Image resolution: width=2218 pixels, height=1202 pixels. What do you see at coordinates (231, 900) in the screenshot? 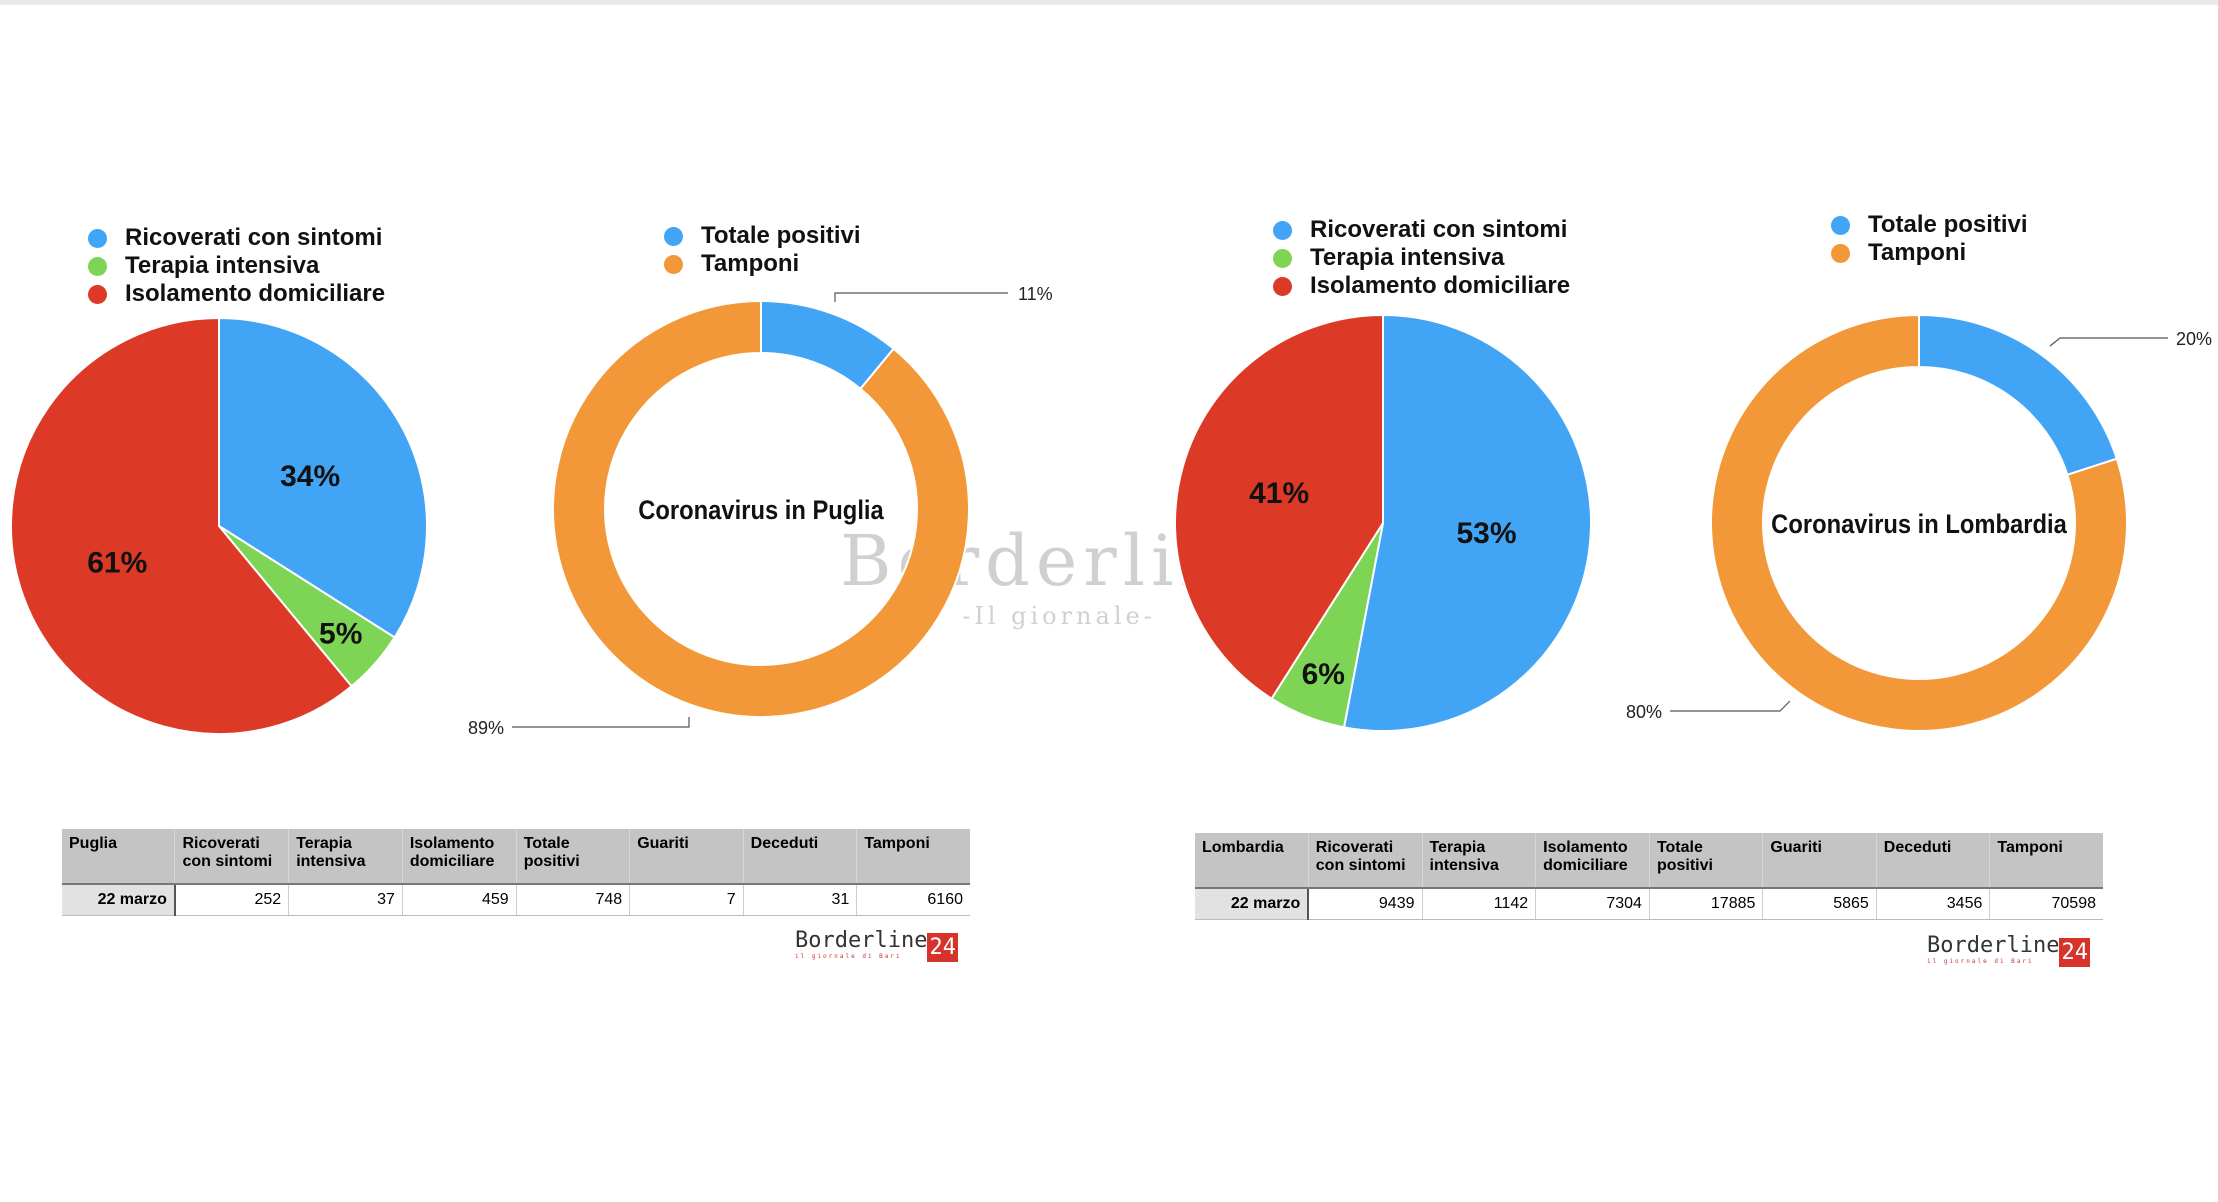
I see `table-cell: 252` at bounding box center [231, 900].